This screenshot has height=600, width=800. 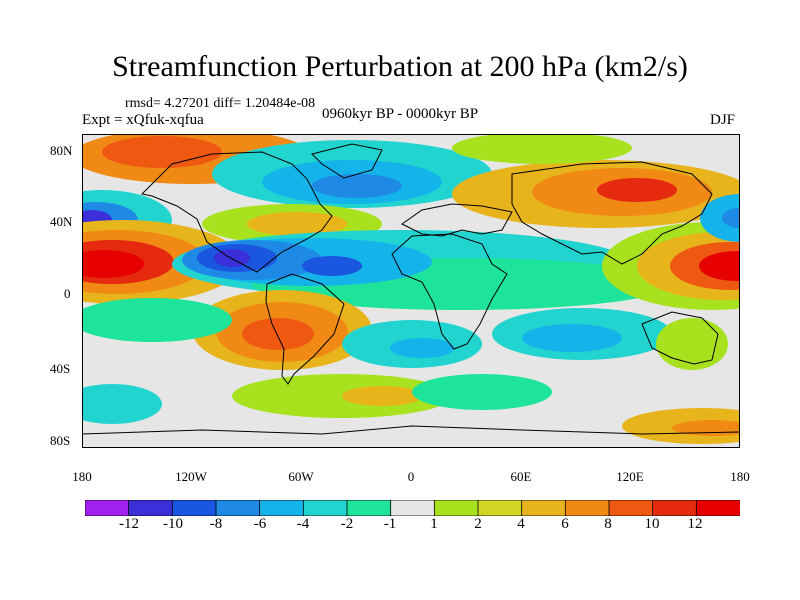 What do you see at coordinates (434, 524) in the screenshot?
I see `colorbar-label: 1` at bounding box center [434, 524].